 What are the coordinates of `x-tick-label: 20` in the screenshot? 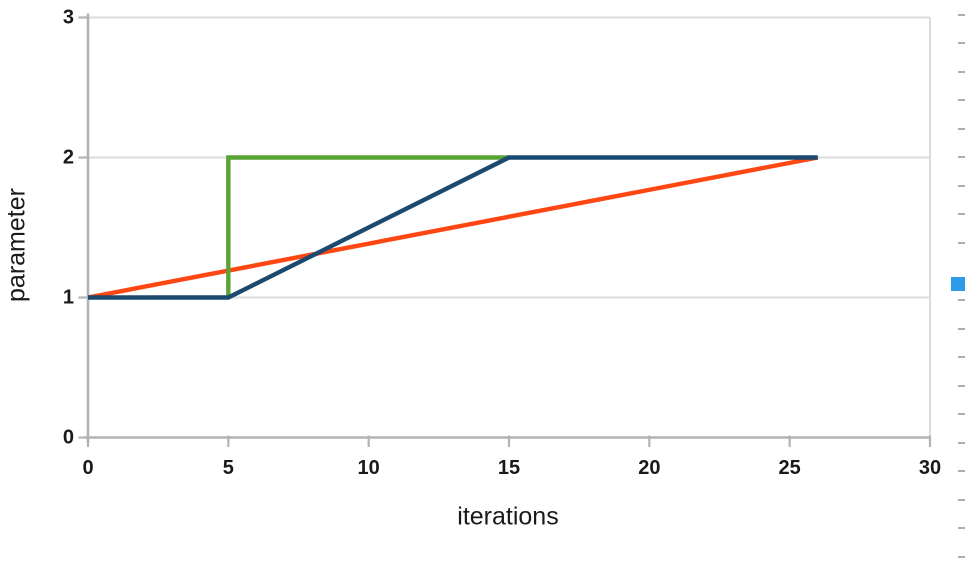 It's located at (649, 468).